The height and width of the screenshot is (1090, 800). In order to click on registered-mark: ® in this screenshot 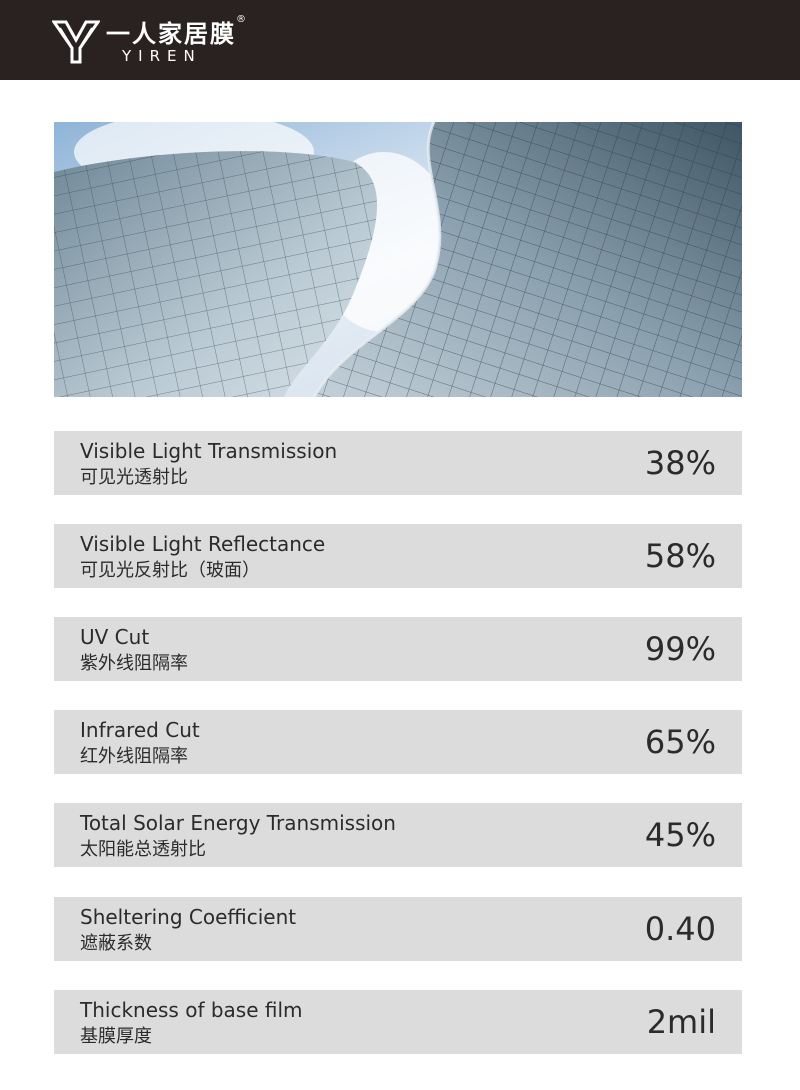, I will do `click(241, 19)`.